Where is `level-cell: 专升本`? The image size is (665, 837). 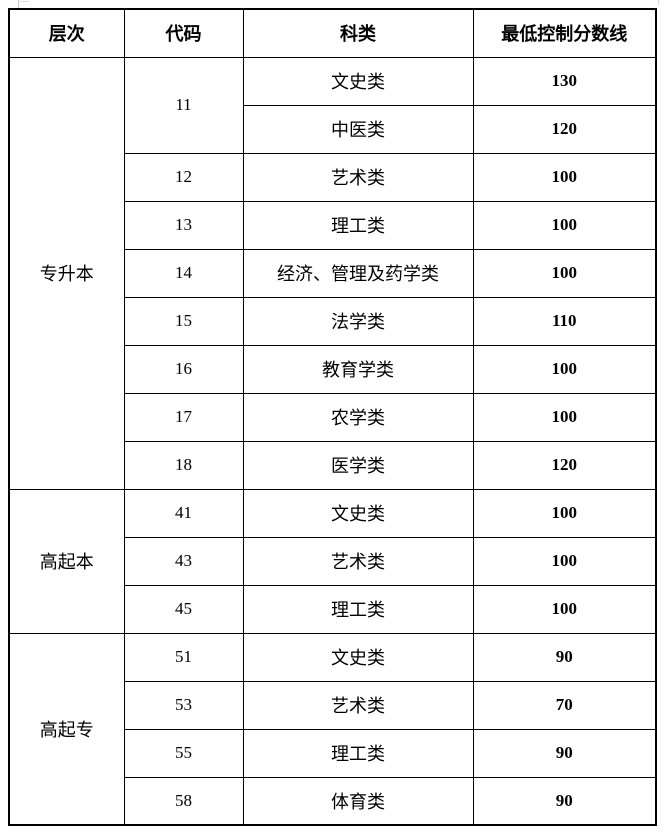 level-cell: 专升本 is located at coordinates (66, 273).